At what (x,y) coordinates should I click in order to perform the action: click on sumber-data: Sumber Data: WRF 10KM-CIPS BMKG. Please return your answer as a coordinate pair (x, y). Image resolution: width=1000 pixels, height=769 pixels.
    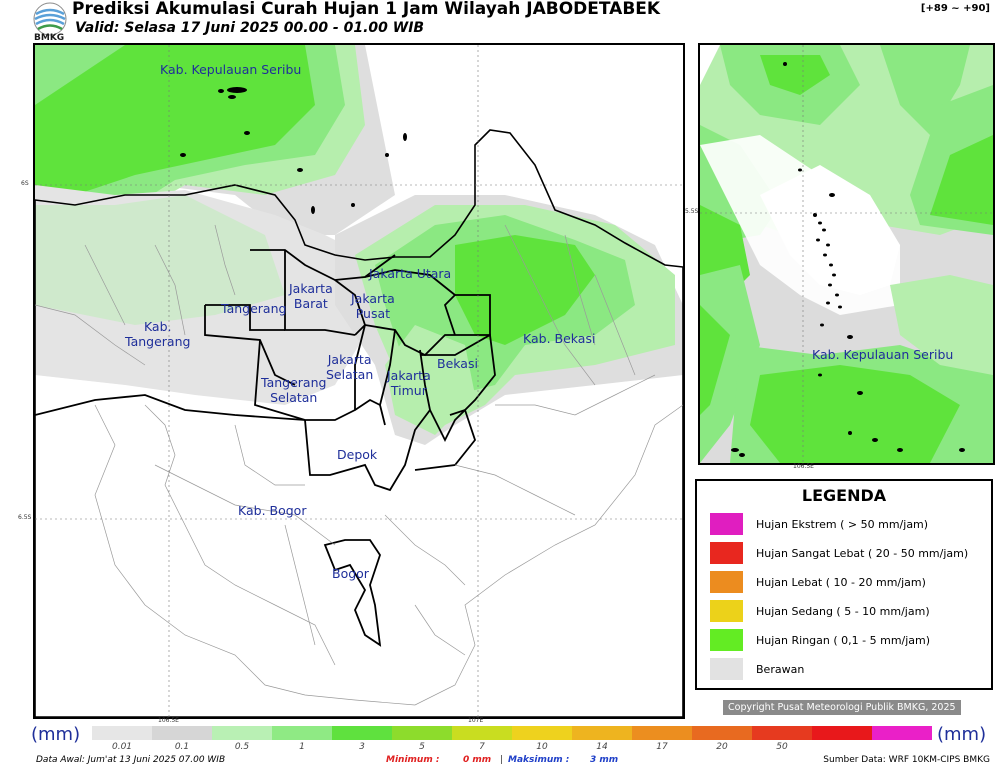
    Looking at the image, I should click on (906, 760).